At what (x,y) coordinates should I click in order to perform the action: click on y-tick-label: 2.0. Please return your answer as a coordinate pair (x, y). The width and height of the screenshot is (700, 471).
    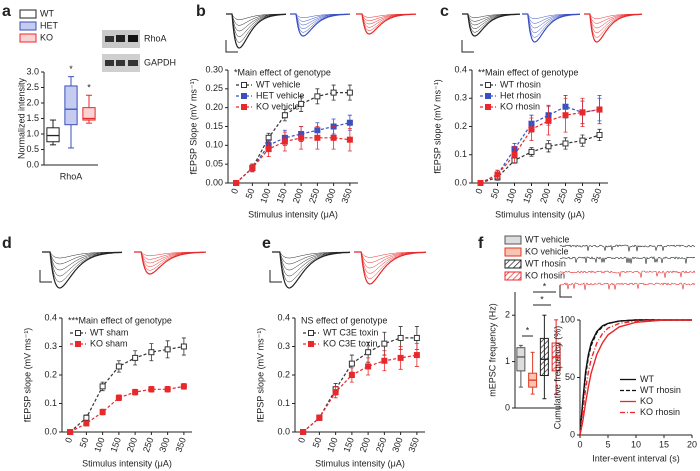
    Looking at the image, I should click on (32, 102).